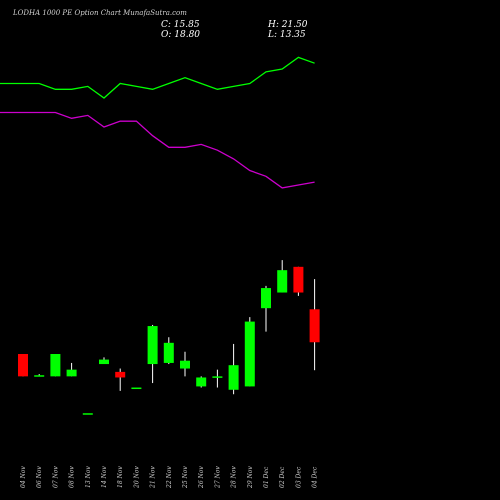 Image resolution: width=500 pixels, height=500 pixels. I want to click on high-label: H: 21.50, so click(287, 25).